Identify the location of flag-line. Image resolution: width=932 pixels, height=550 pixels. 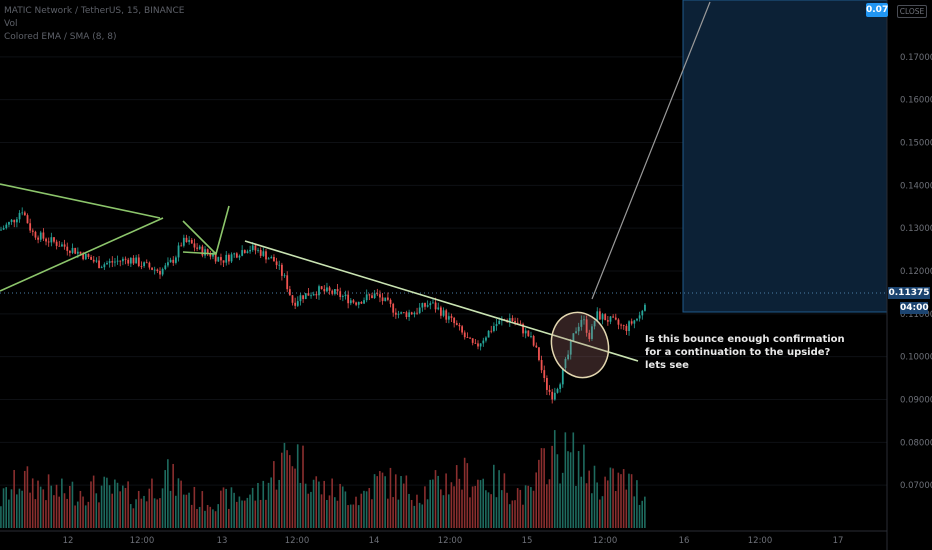
(206, 230).